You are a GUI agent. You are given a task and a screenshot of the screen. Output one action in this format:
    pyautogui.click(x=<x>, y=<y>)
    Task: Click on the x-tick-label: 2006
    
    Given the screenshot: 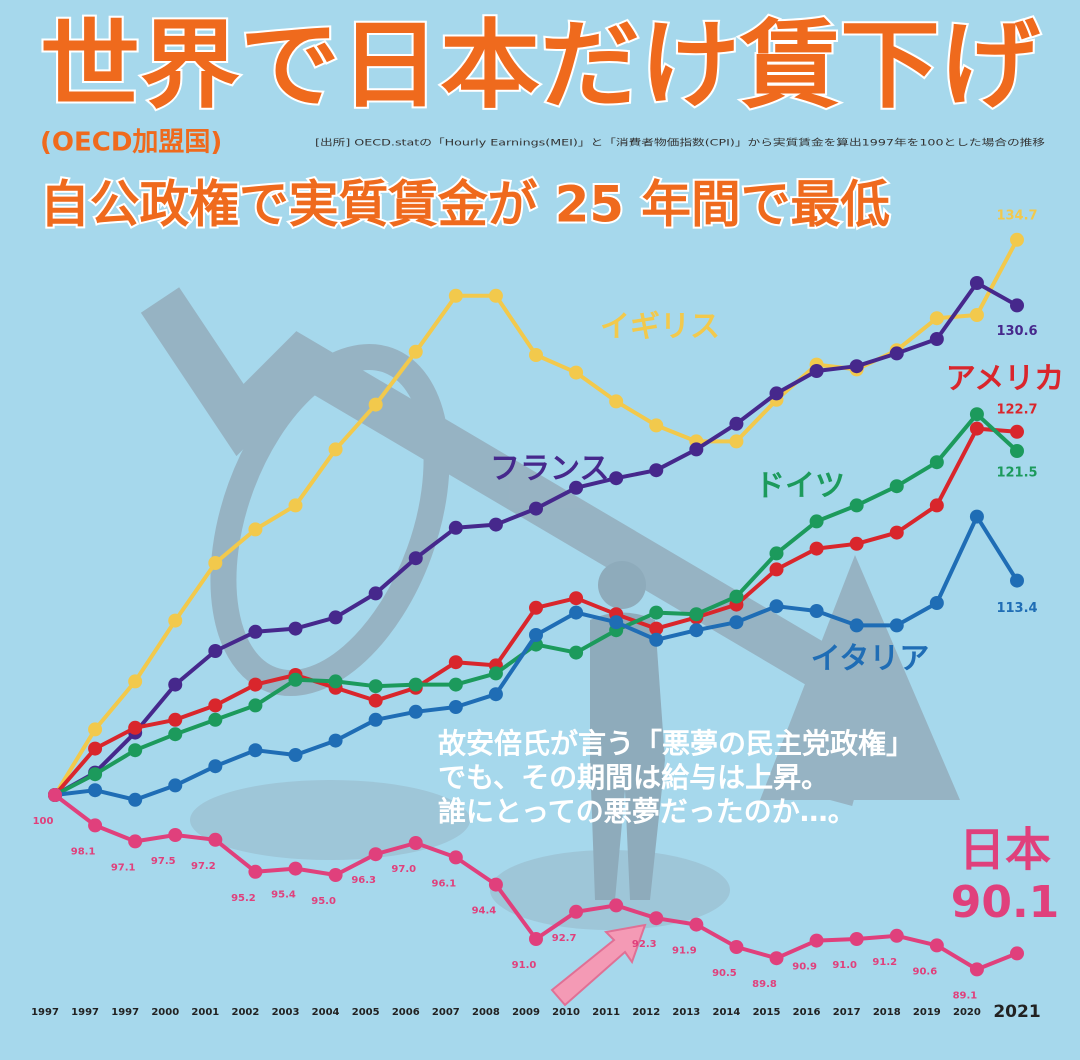 What is the action you would take?
    pyautogui.click(x=406, y=1012)
    